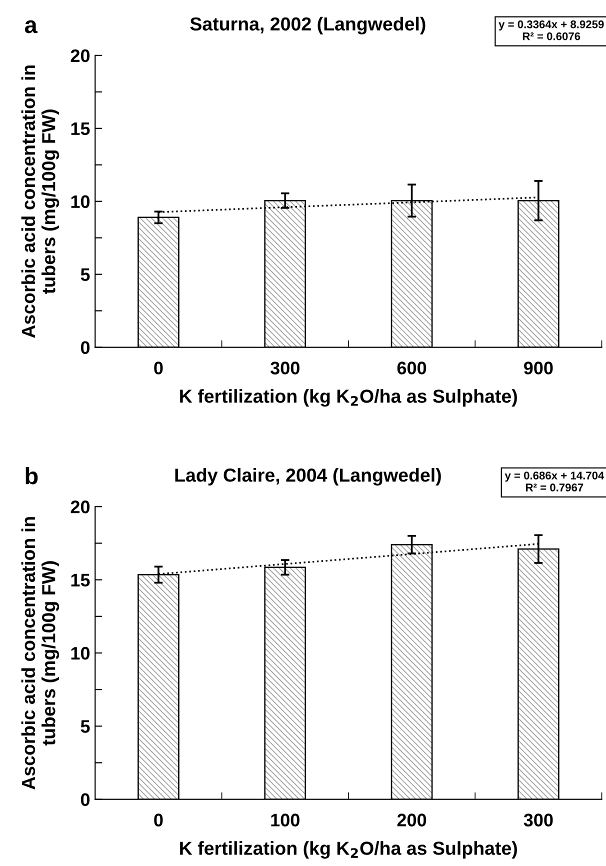 The height and width of the screenshot is (866, 606). What do you see at coordinates (308, 477) in the screenshot?
I see `chart-title: Lady Claire, 2004 (Langwedel)` at bounding box center [308, 477].